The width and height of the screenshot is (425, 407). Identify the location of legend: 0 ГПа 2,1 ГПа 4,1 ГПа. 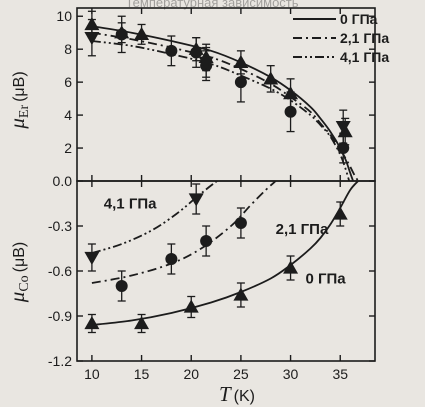
(341, 38).